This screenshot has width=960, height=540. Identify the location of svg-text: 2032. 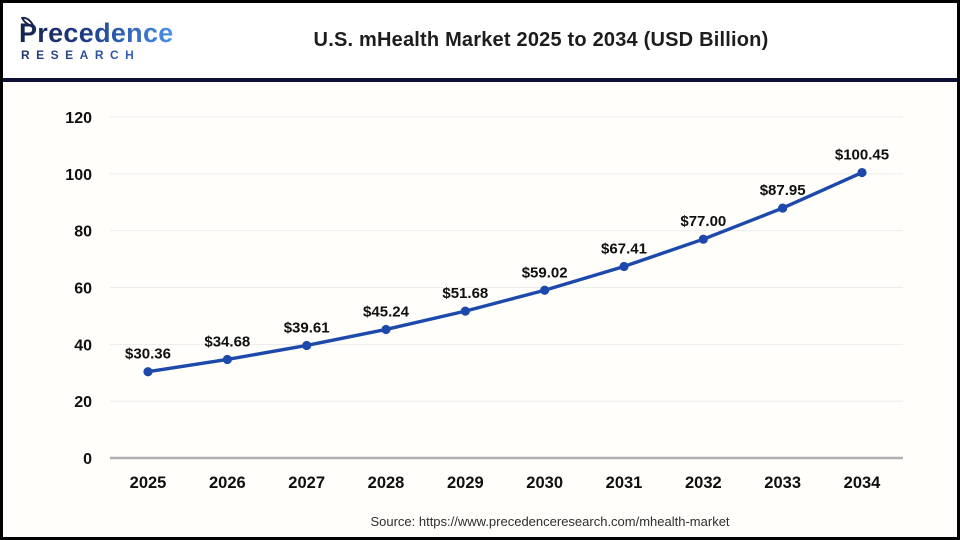
(703, 483).